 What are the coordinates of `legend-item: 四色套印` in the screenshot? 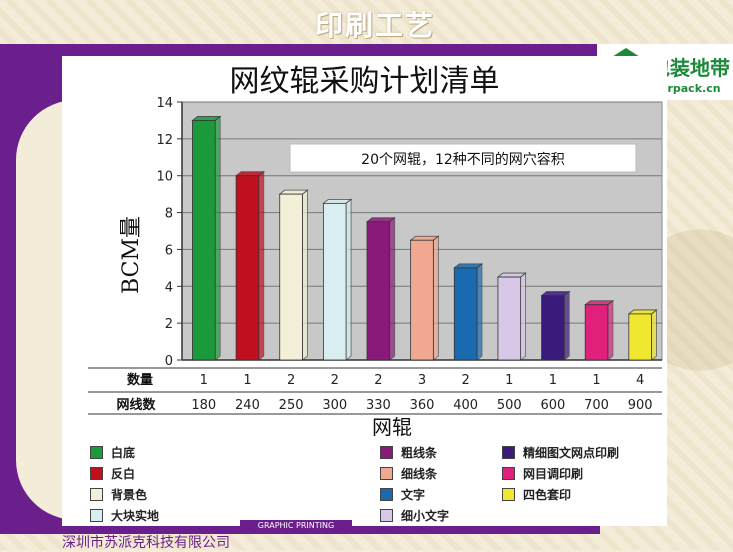 It's located at (536, 494).